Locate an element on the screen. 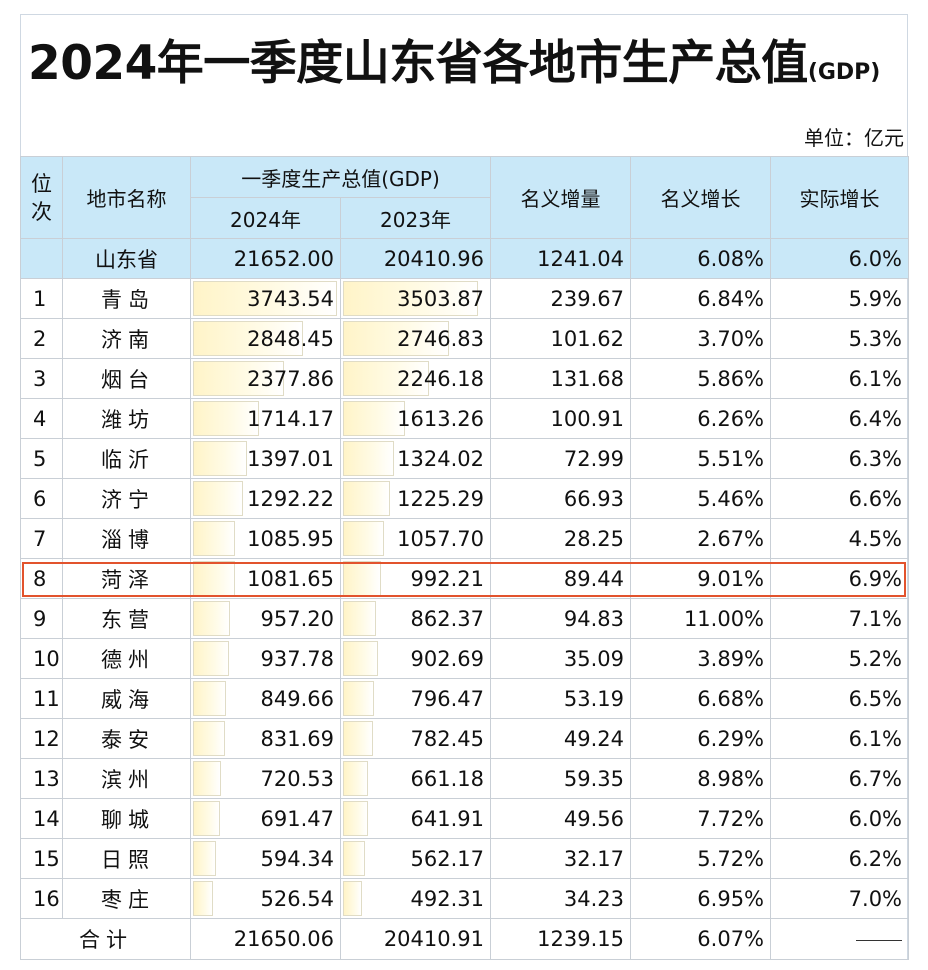 The image size is (928, 970). header-nominal-growth: 名义增长 is located at coordinates (701, 197).